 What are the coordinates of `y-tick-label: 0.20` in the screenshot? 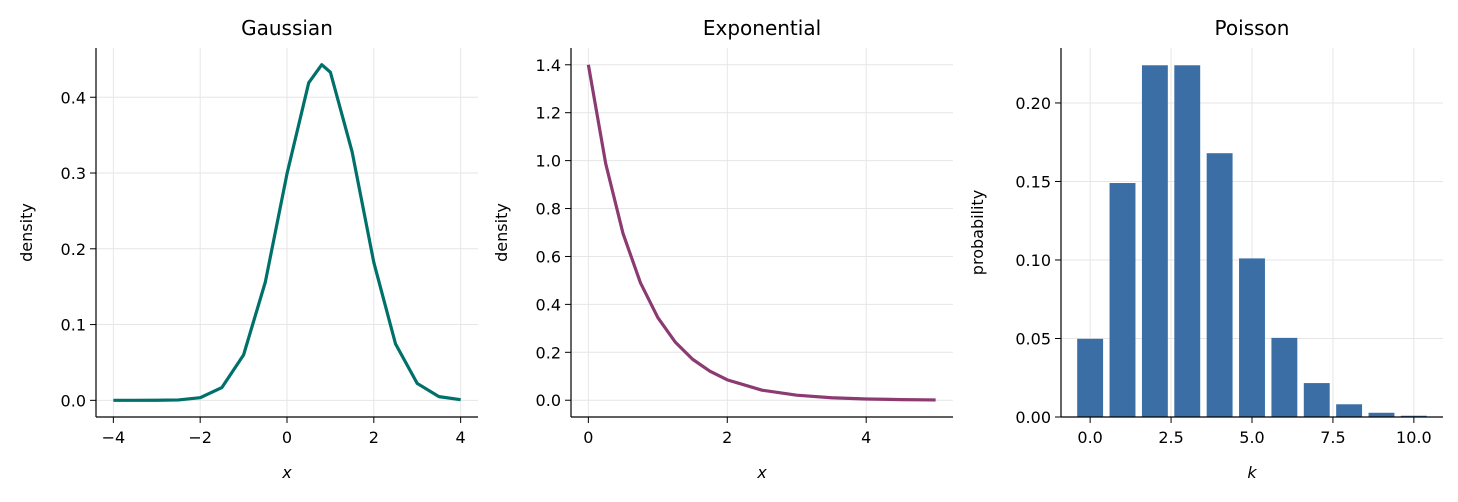 It's located at (1033, 103).